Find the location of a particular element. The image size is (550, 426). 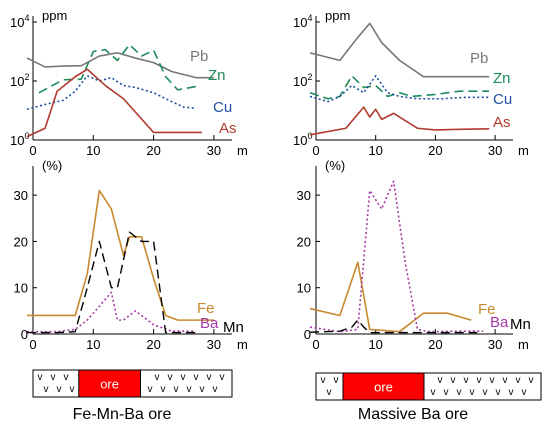

series-line-as is located at coordinates (399, 121).